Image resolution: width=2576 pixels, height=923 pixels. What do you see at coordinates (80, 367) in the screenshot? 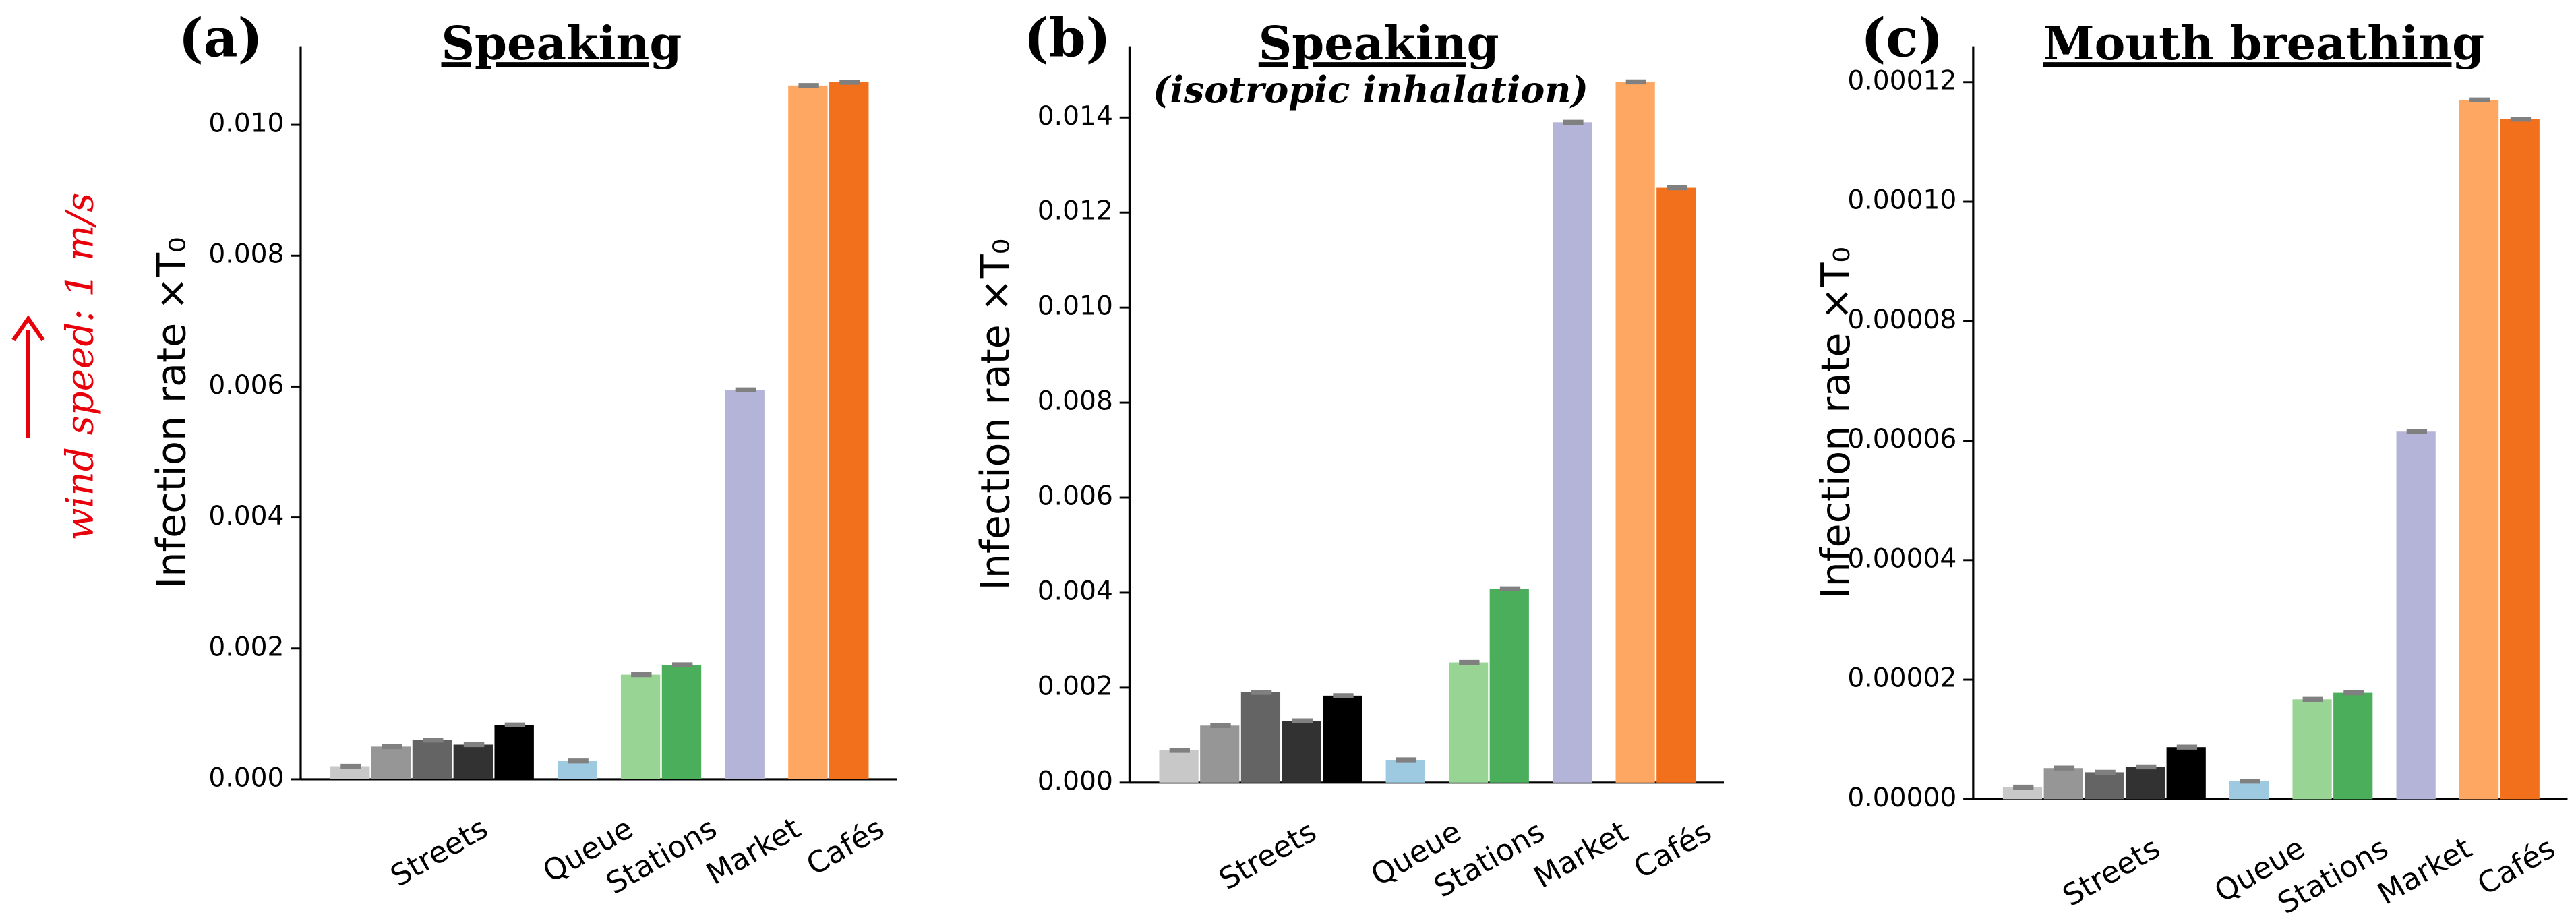
I see `wind-annotation: wind speed: 1 m/s` at bounding box center [80, 367].